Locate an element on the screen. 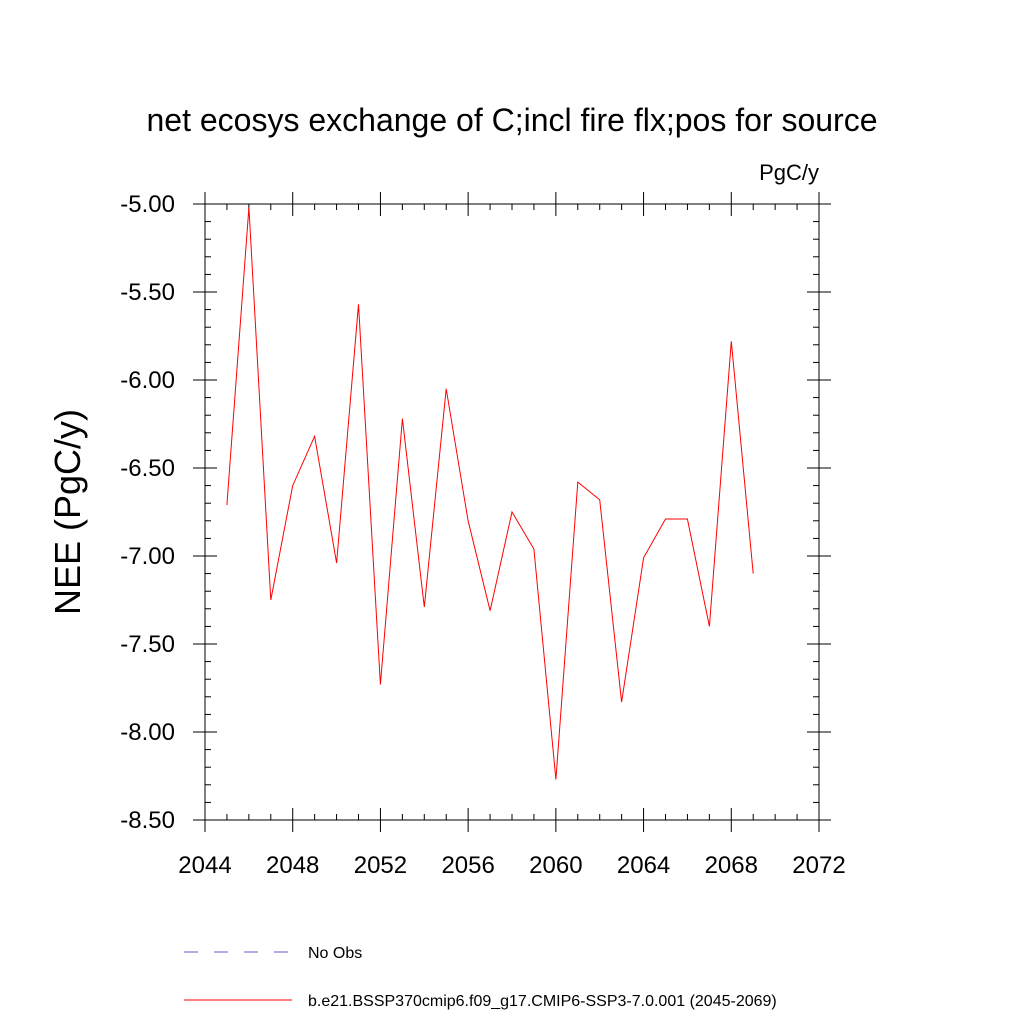 This screenshot has height=1024, width=1024. x-tick-labels: 2044 2048 2052 2056 2060 2064 2068 2072 is located at coordinates (511, 865).